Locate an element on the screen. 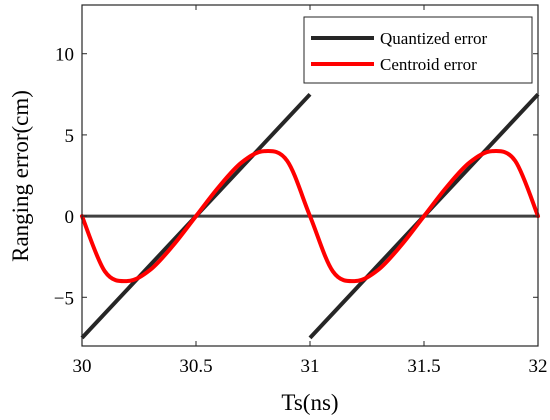 This screenshot has width=550, height=420. x-tick-label: 31.5 is located at coordinates (423, 366).